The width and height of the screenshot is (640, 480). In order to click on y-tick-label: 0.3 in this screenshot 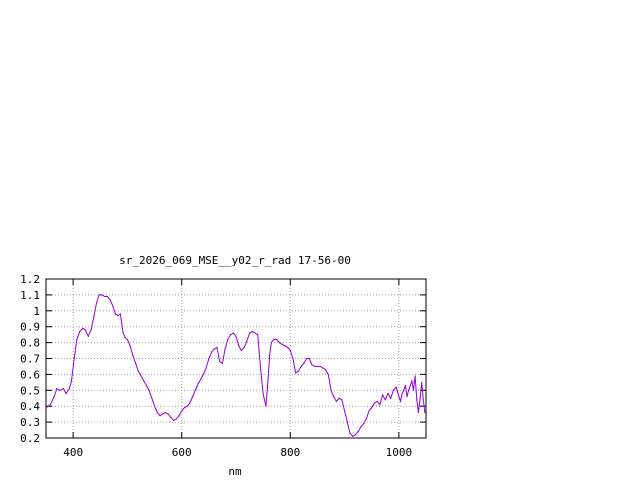, I will do `click(30, 422)`.